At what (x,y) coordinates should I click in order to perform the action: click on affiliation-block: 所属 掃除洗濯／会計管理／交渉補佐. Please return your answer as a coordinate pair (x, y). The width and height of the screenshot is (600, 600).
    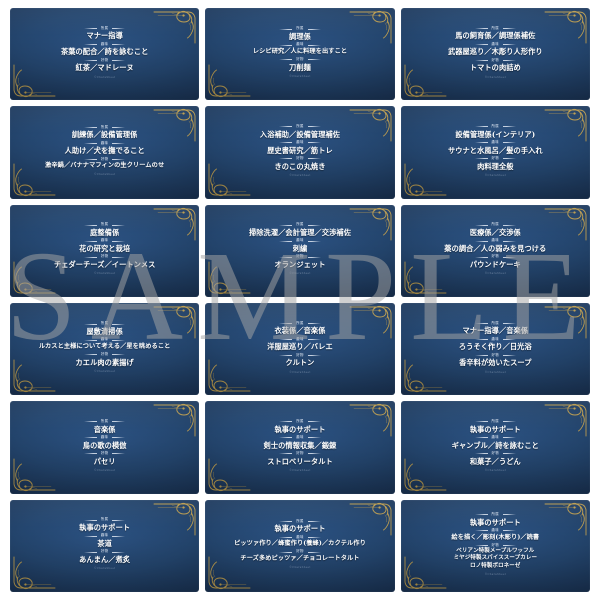
    Looking at the image, I should click on (299, 230).